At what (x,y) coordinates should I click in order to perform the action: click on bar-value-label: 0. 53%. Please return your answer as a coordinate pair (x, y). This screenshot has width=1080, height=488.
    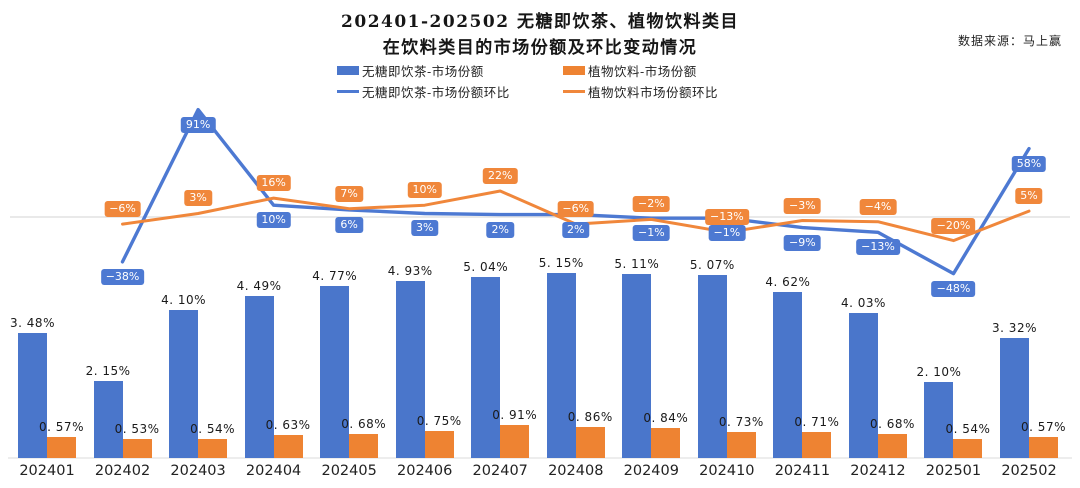
    Looking at the image, I should click on (137, 428).